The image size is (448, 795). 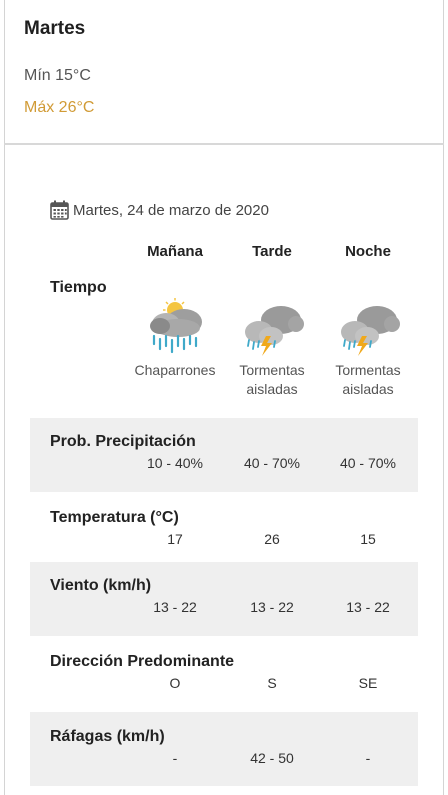 What do you see at coordinates (175, 539) in the screenshot?
I see `temperature-morning: 17` at bounding box center [175, 539].